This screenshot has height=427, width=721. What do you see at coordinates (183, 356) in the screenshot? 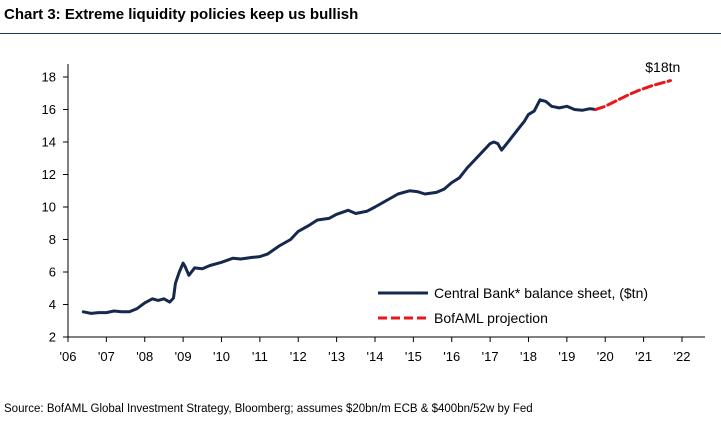
I see `x-tick-label: '09` at bounding box center [183, 356].